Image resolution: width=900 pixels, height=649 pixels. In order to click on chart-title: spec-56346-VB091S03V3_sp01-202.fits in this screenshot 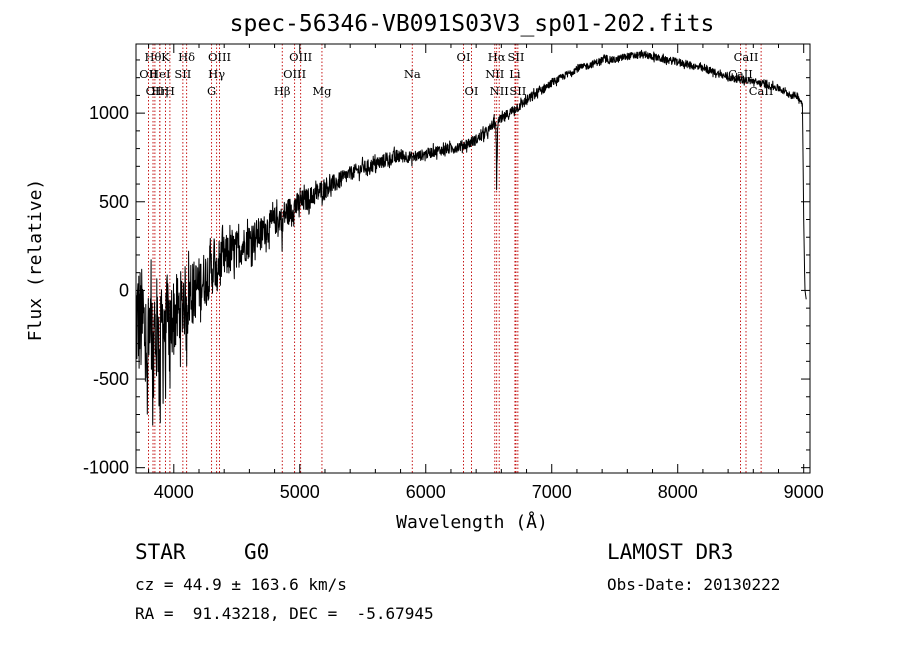, I will do `click(472, 24)`.